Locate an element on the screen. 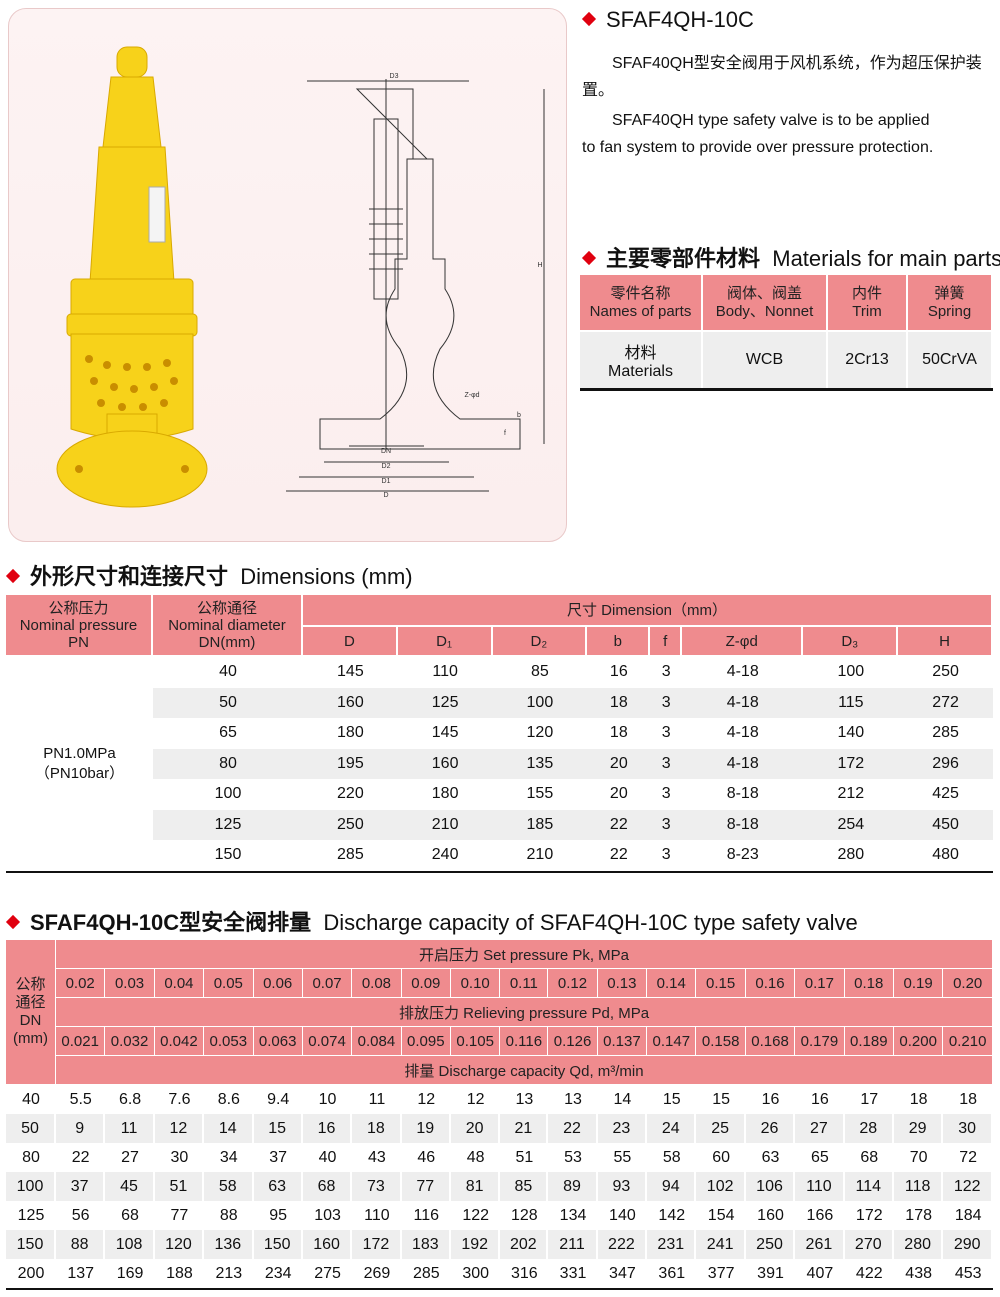  pn-value: PN1.0MPa is located at coordinates (79, 753).